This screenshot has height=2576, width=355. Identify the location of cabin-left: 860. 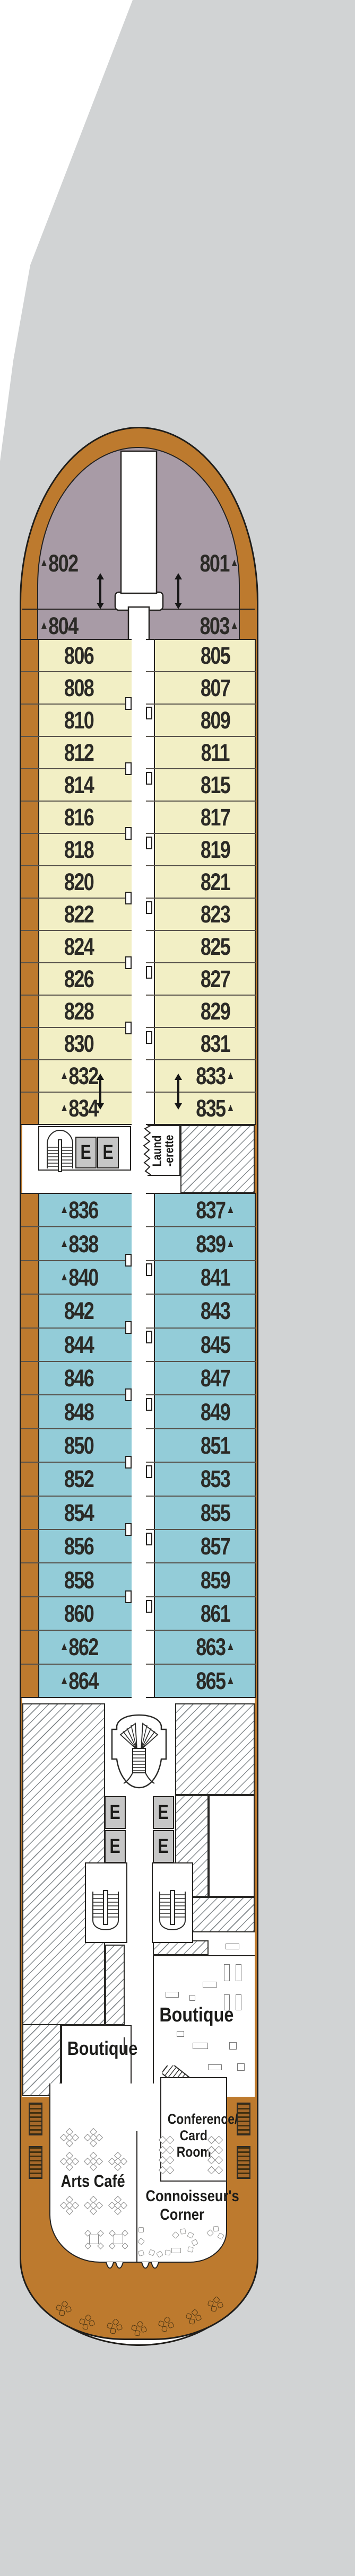
(89, 1613).